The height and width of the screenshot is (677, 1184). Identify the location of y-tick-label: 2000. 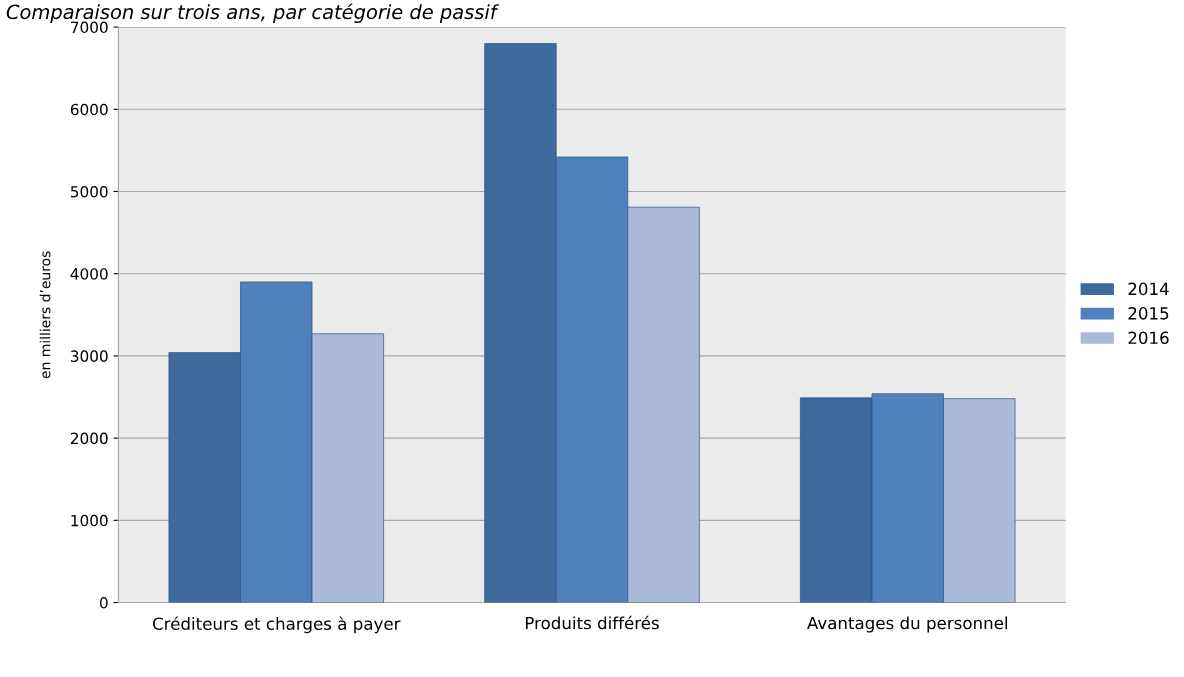
(89, 438).